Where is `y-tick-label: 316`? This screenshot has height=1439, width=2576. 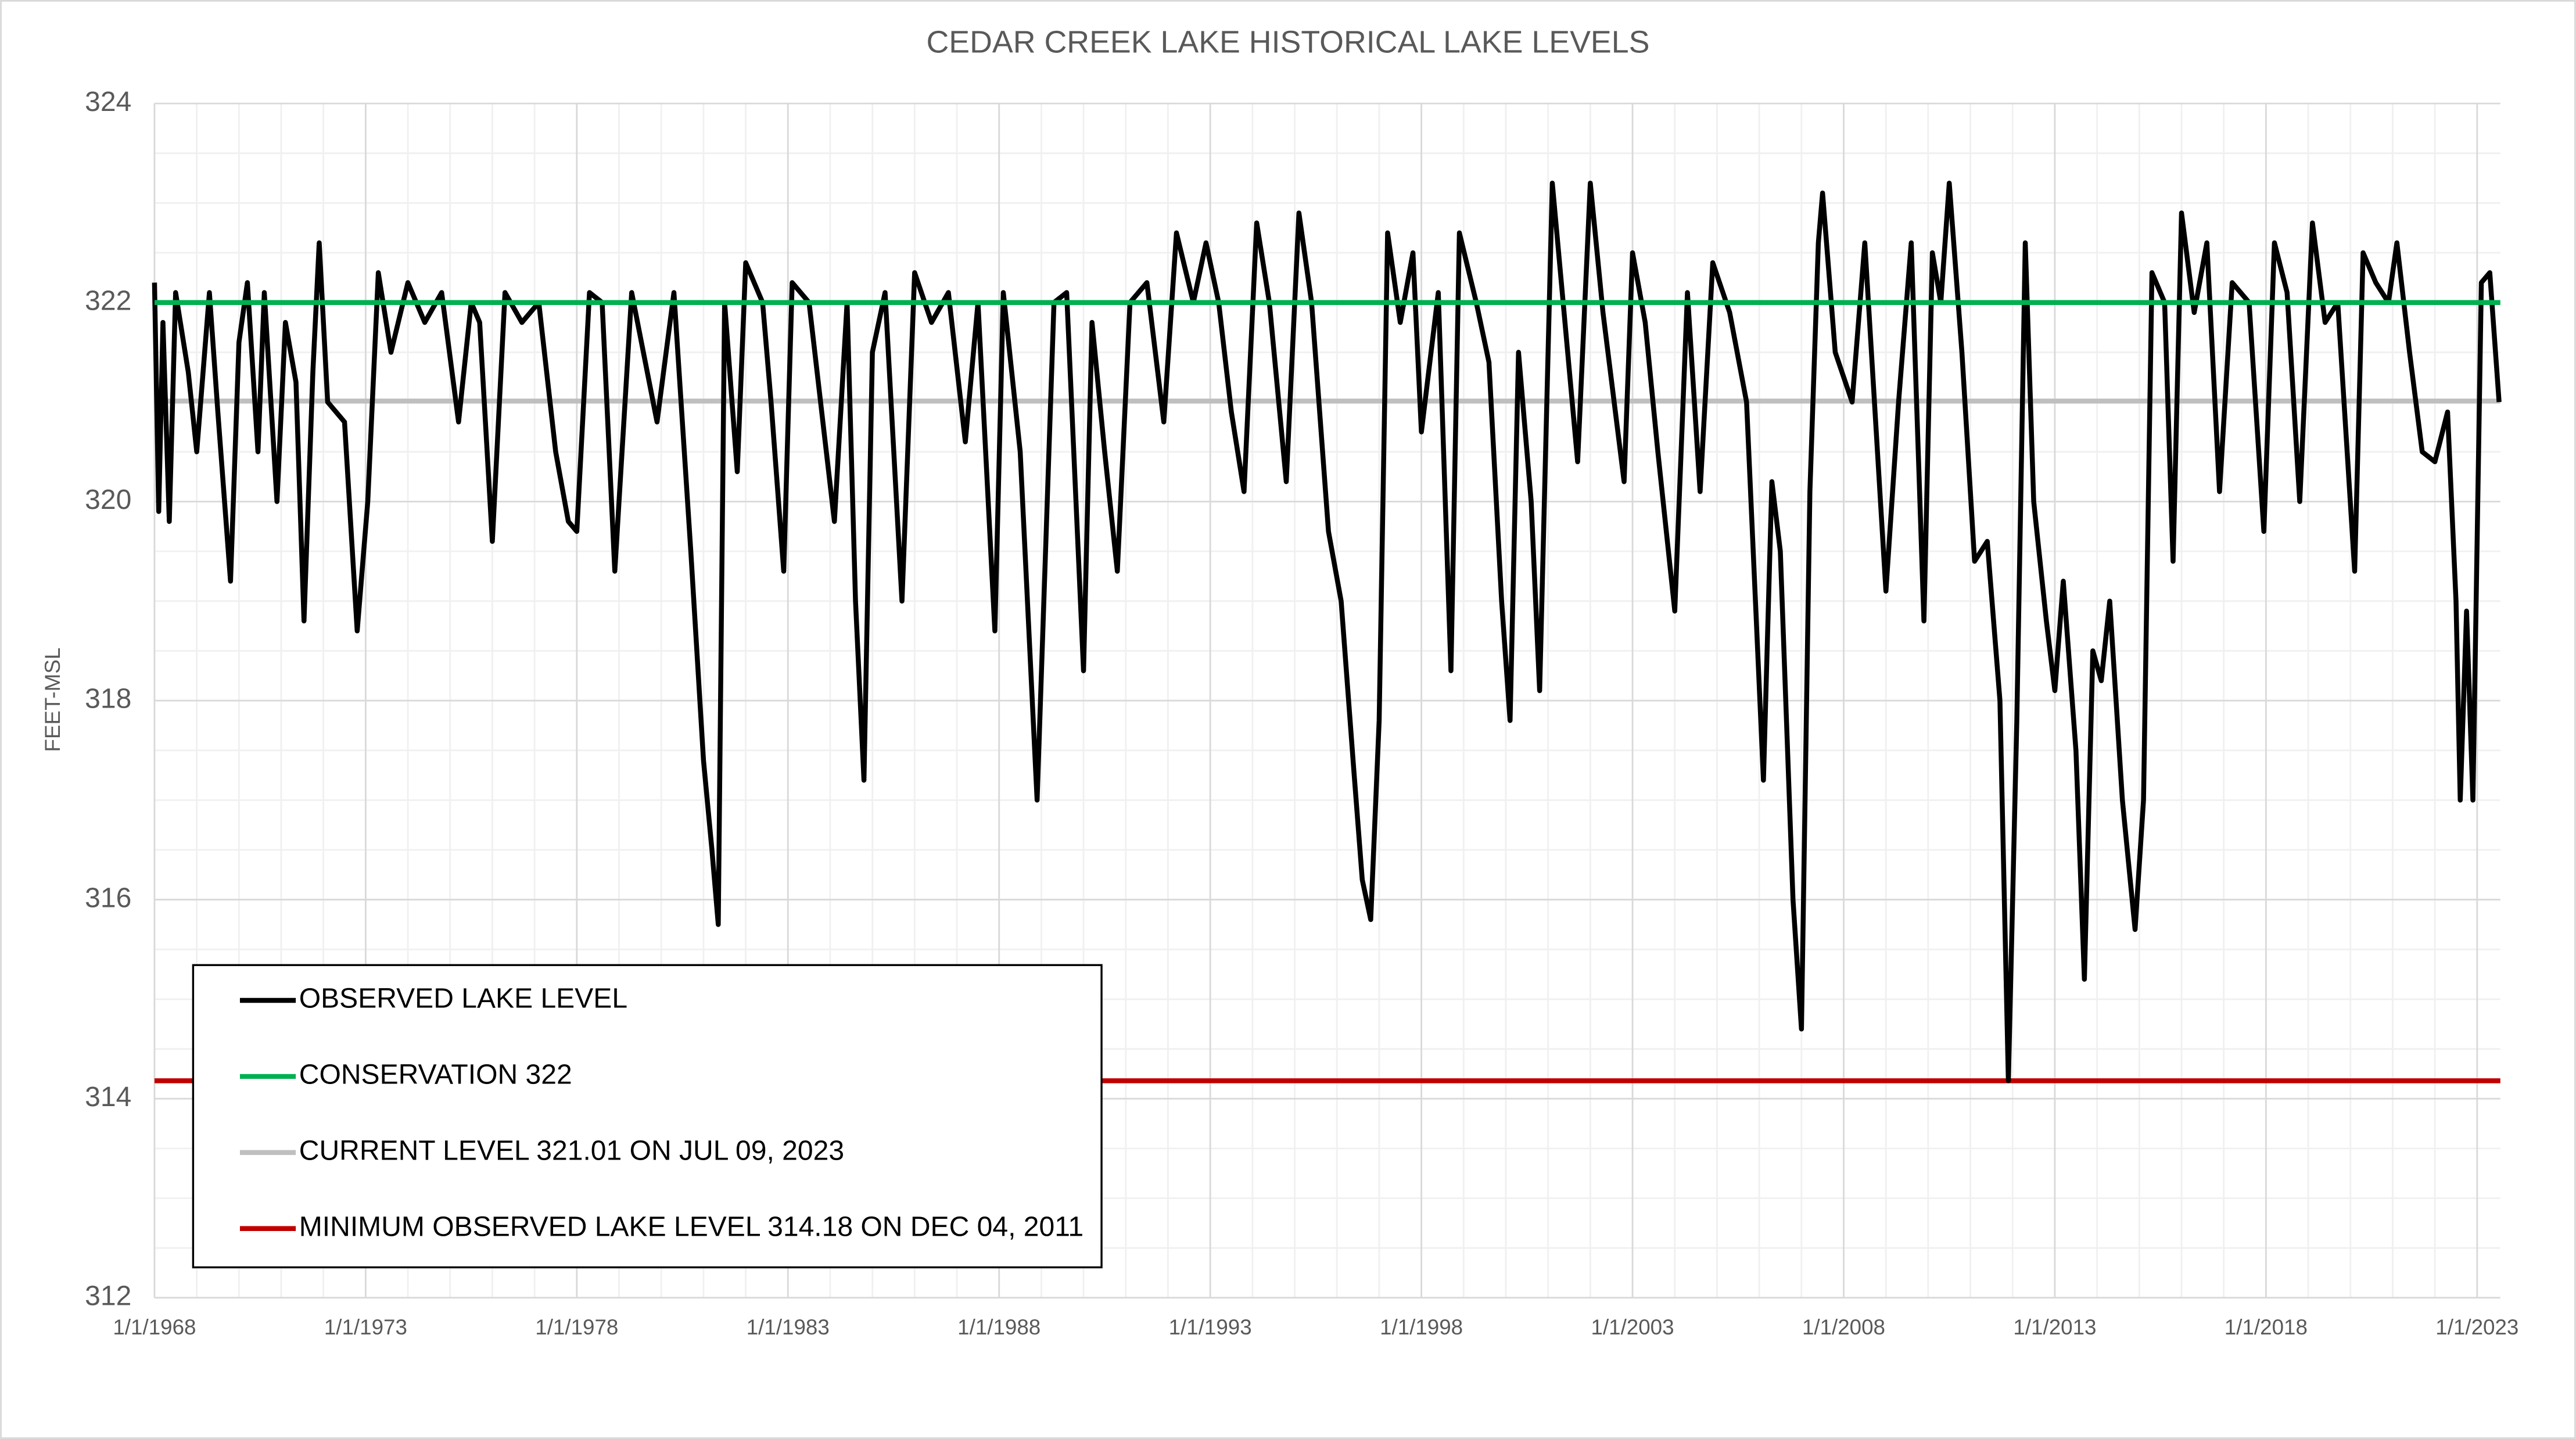
y-tick-label: 316 is located at coordinates (108, 897).